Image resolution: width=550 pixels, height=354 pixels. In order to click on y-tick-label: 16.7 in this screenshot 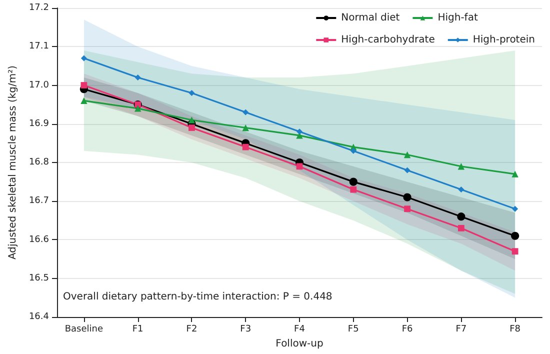, I will do `click(38, 201)`.